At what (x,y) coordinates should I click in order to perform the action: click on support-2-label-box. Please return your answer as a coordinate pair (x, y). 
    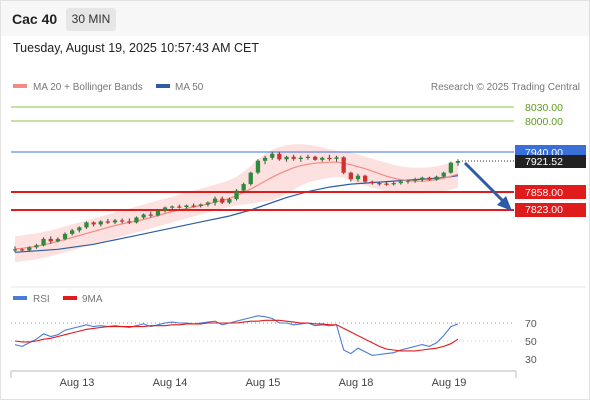
    Looking at the image, I should click on (550, 210).